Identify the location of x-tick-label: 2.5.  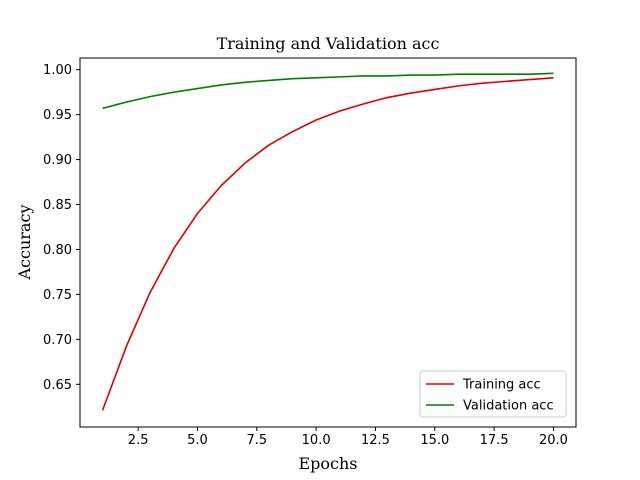
(138, 440).